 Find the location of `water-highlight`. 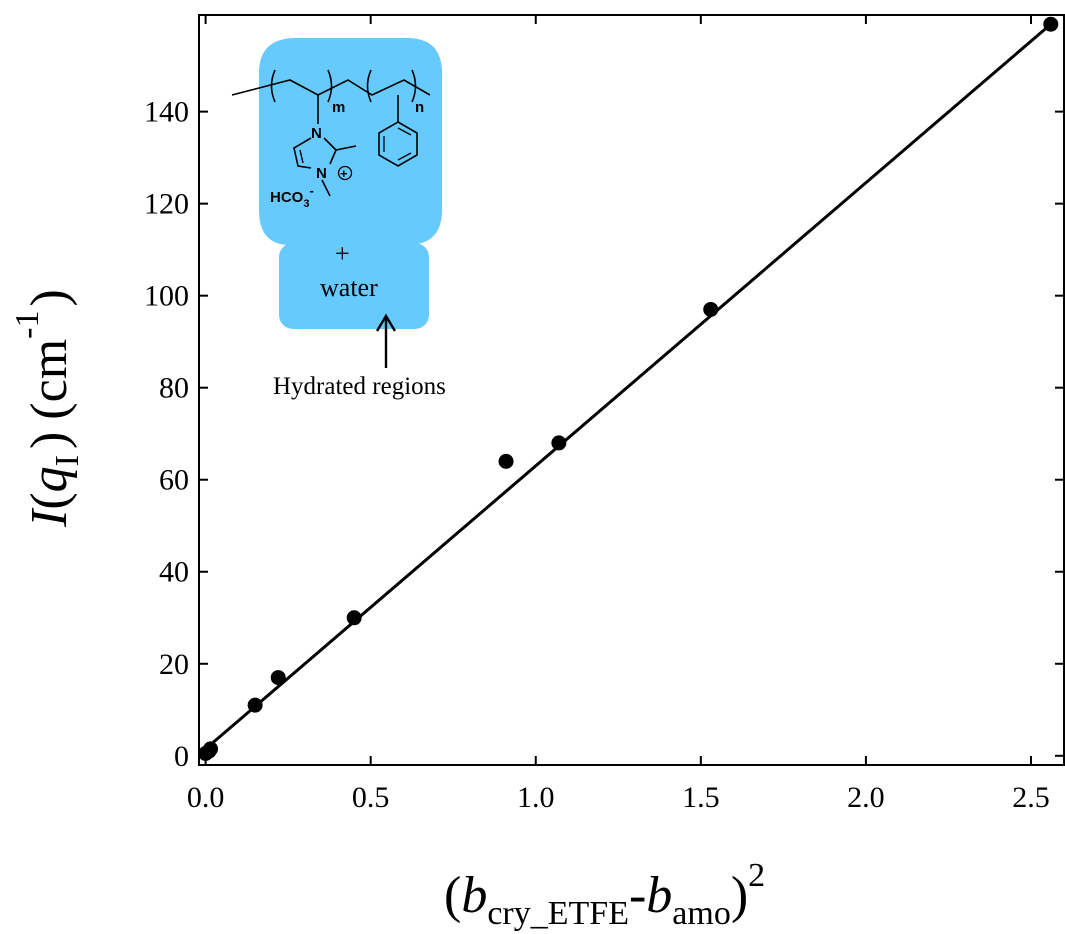

water-highlight is located at coordinates (354, 286).